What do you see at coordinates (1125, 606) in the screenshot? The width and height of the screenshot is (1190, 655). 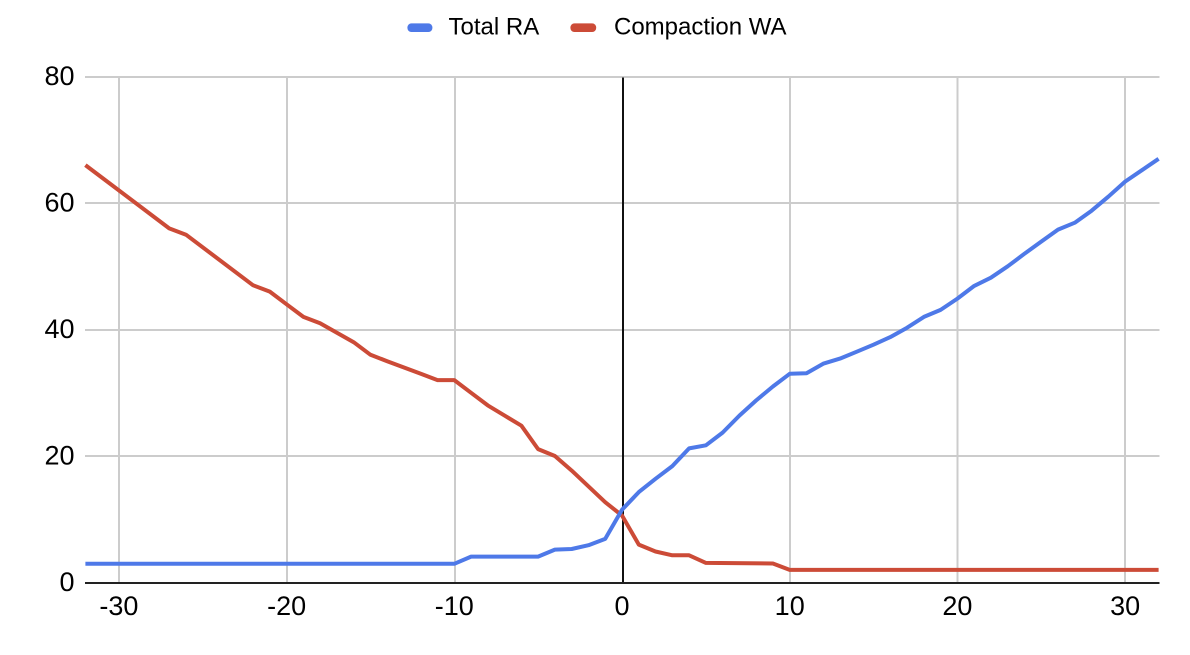 I see `svg-text: 30` at bounding box center [1125, 606].